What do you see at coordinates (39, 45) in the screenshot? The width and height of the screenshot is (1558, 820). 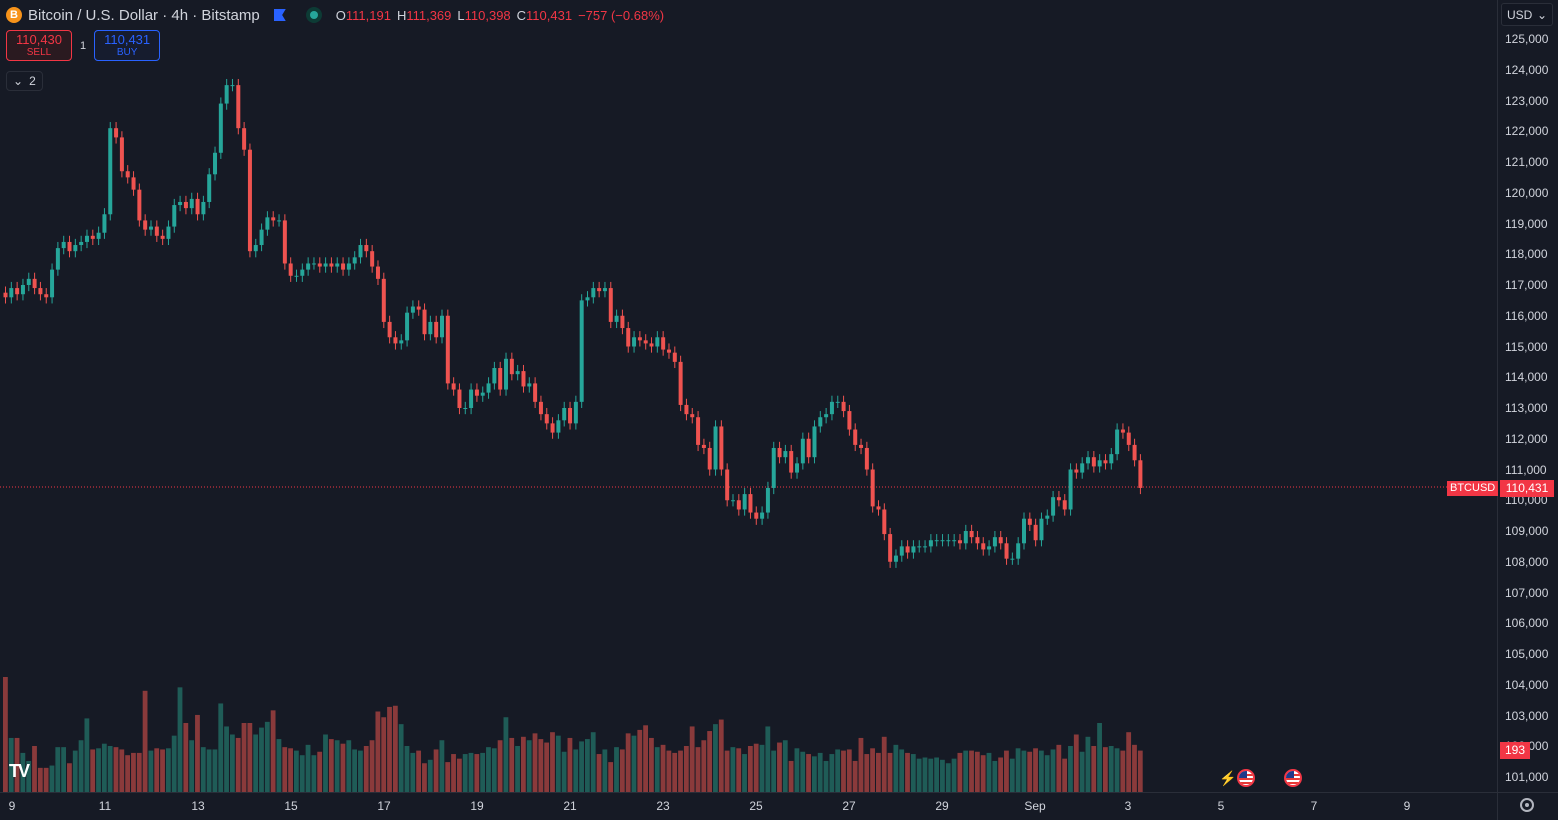 I see `sell-button: 110,430 SELL` at bounding box center [39, 45].